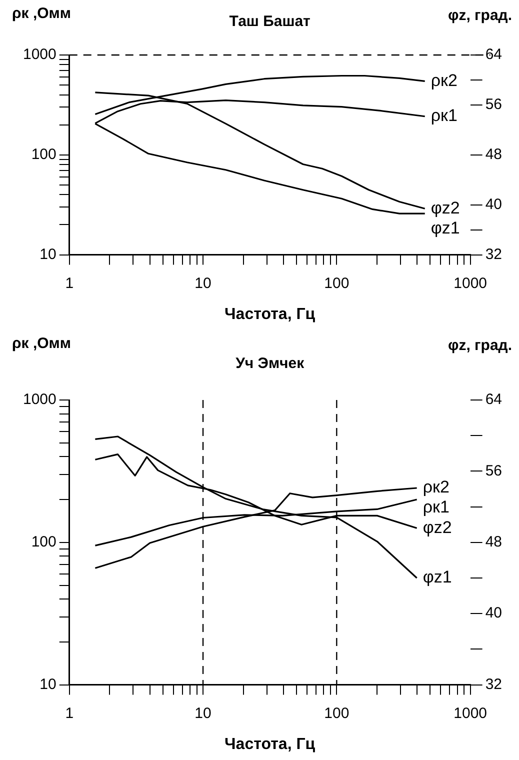 This screenshot has width=519, height=760. What do you see at coordinates (270, 363) in the screenshot?
I see `chart-title: Уч Эмчек` at bounding box center [270, 363].